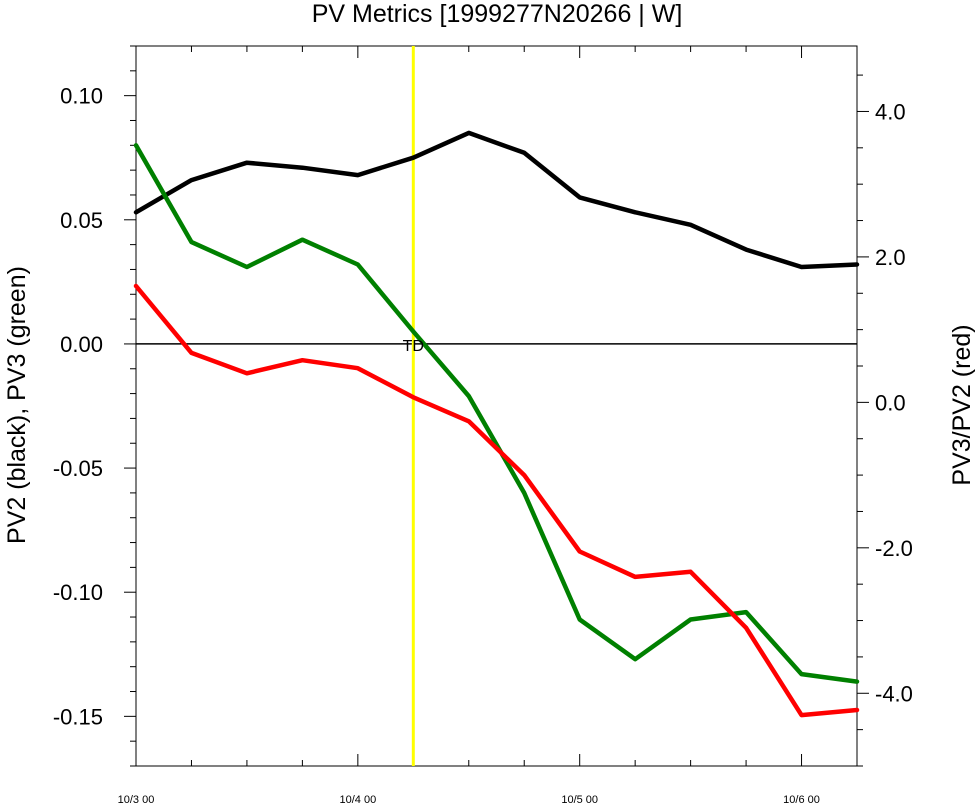 The width and height of the screenshot is (980, 805). What do you see at coordinates (81, 220) in the screenshot?
I see `y-left-tick-label: 0.05` at bounding box center [81, 220].